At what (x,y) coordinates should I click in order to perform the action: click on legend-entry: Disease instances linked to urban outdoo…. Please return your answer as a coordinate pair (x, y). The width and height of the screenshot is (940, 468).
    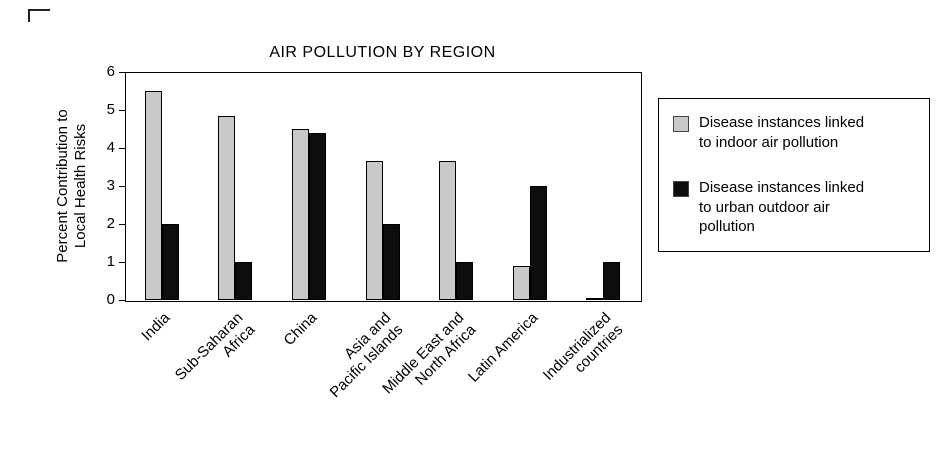
    Looking at the image, I should click on (794, 207).